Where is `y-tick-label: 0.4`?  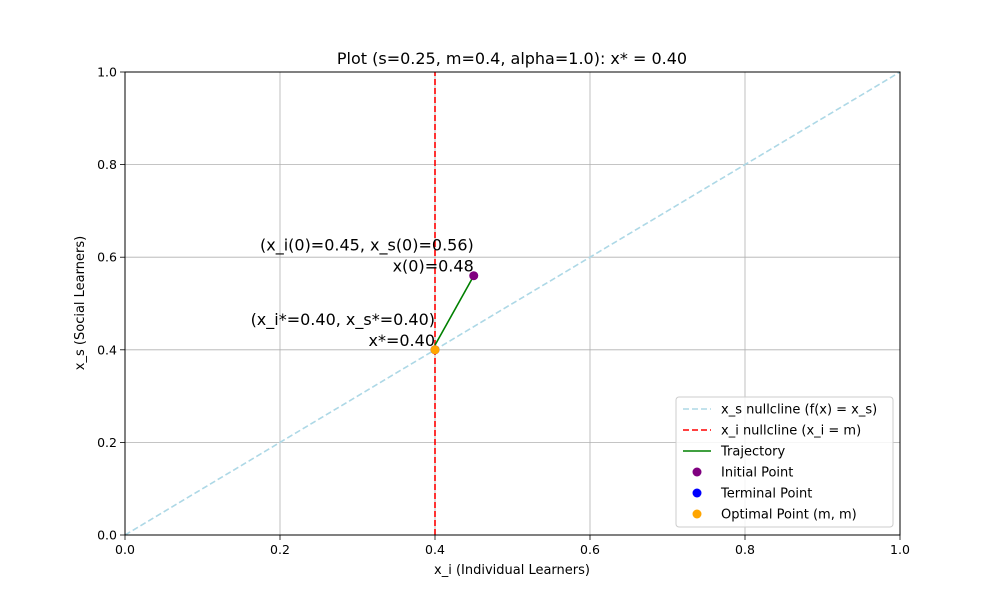
y-tick-label: 0.4 is located at coordinates (107, 349).